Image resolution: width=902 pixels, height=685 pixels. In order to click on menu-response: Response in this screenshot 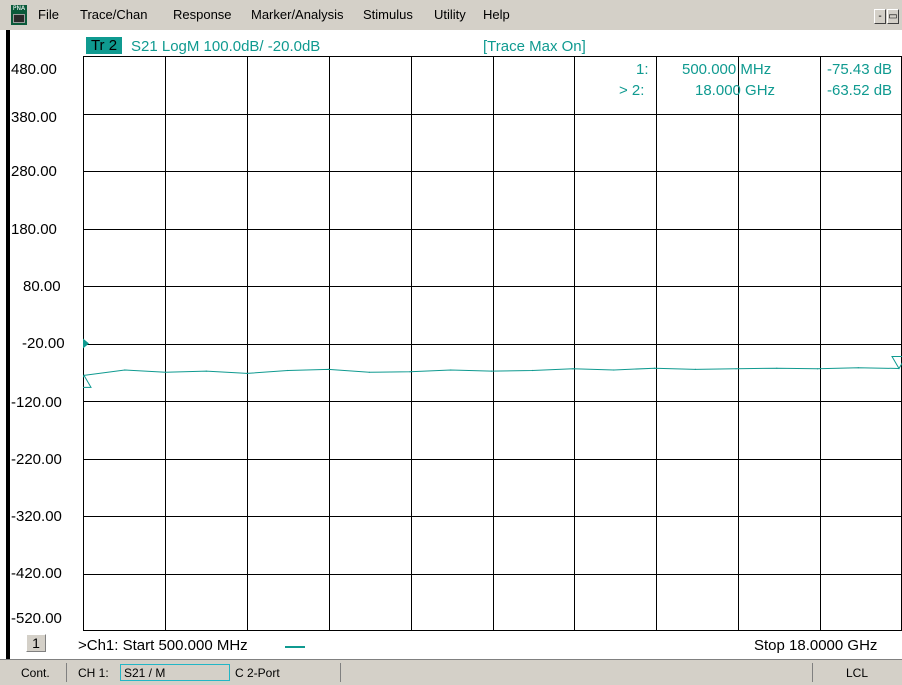, I will do `click(202, 14)`.